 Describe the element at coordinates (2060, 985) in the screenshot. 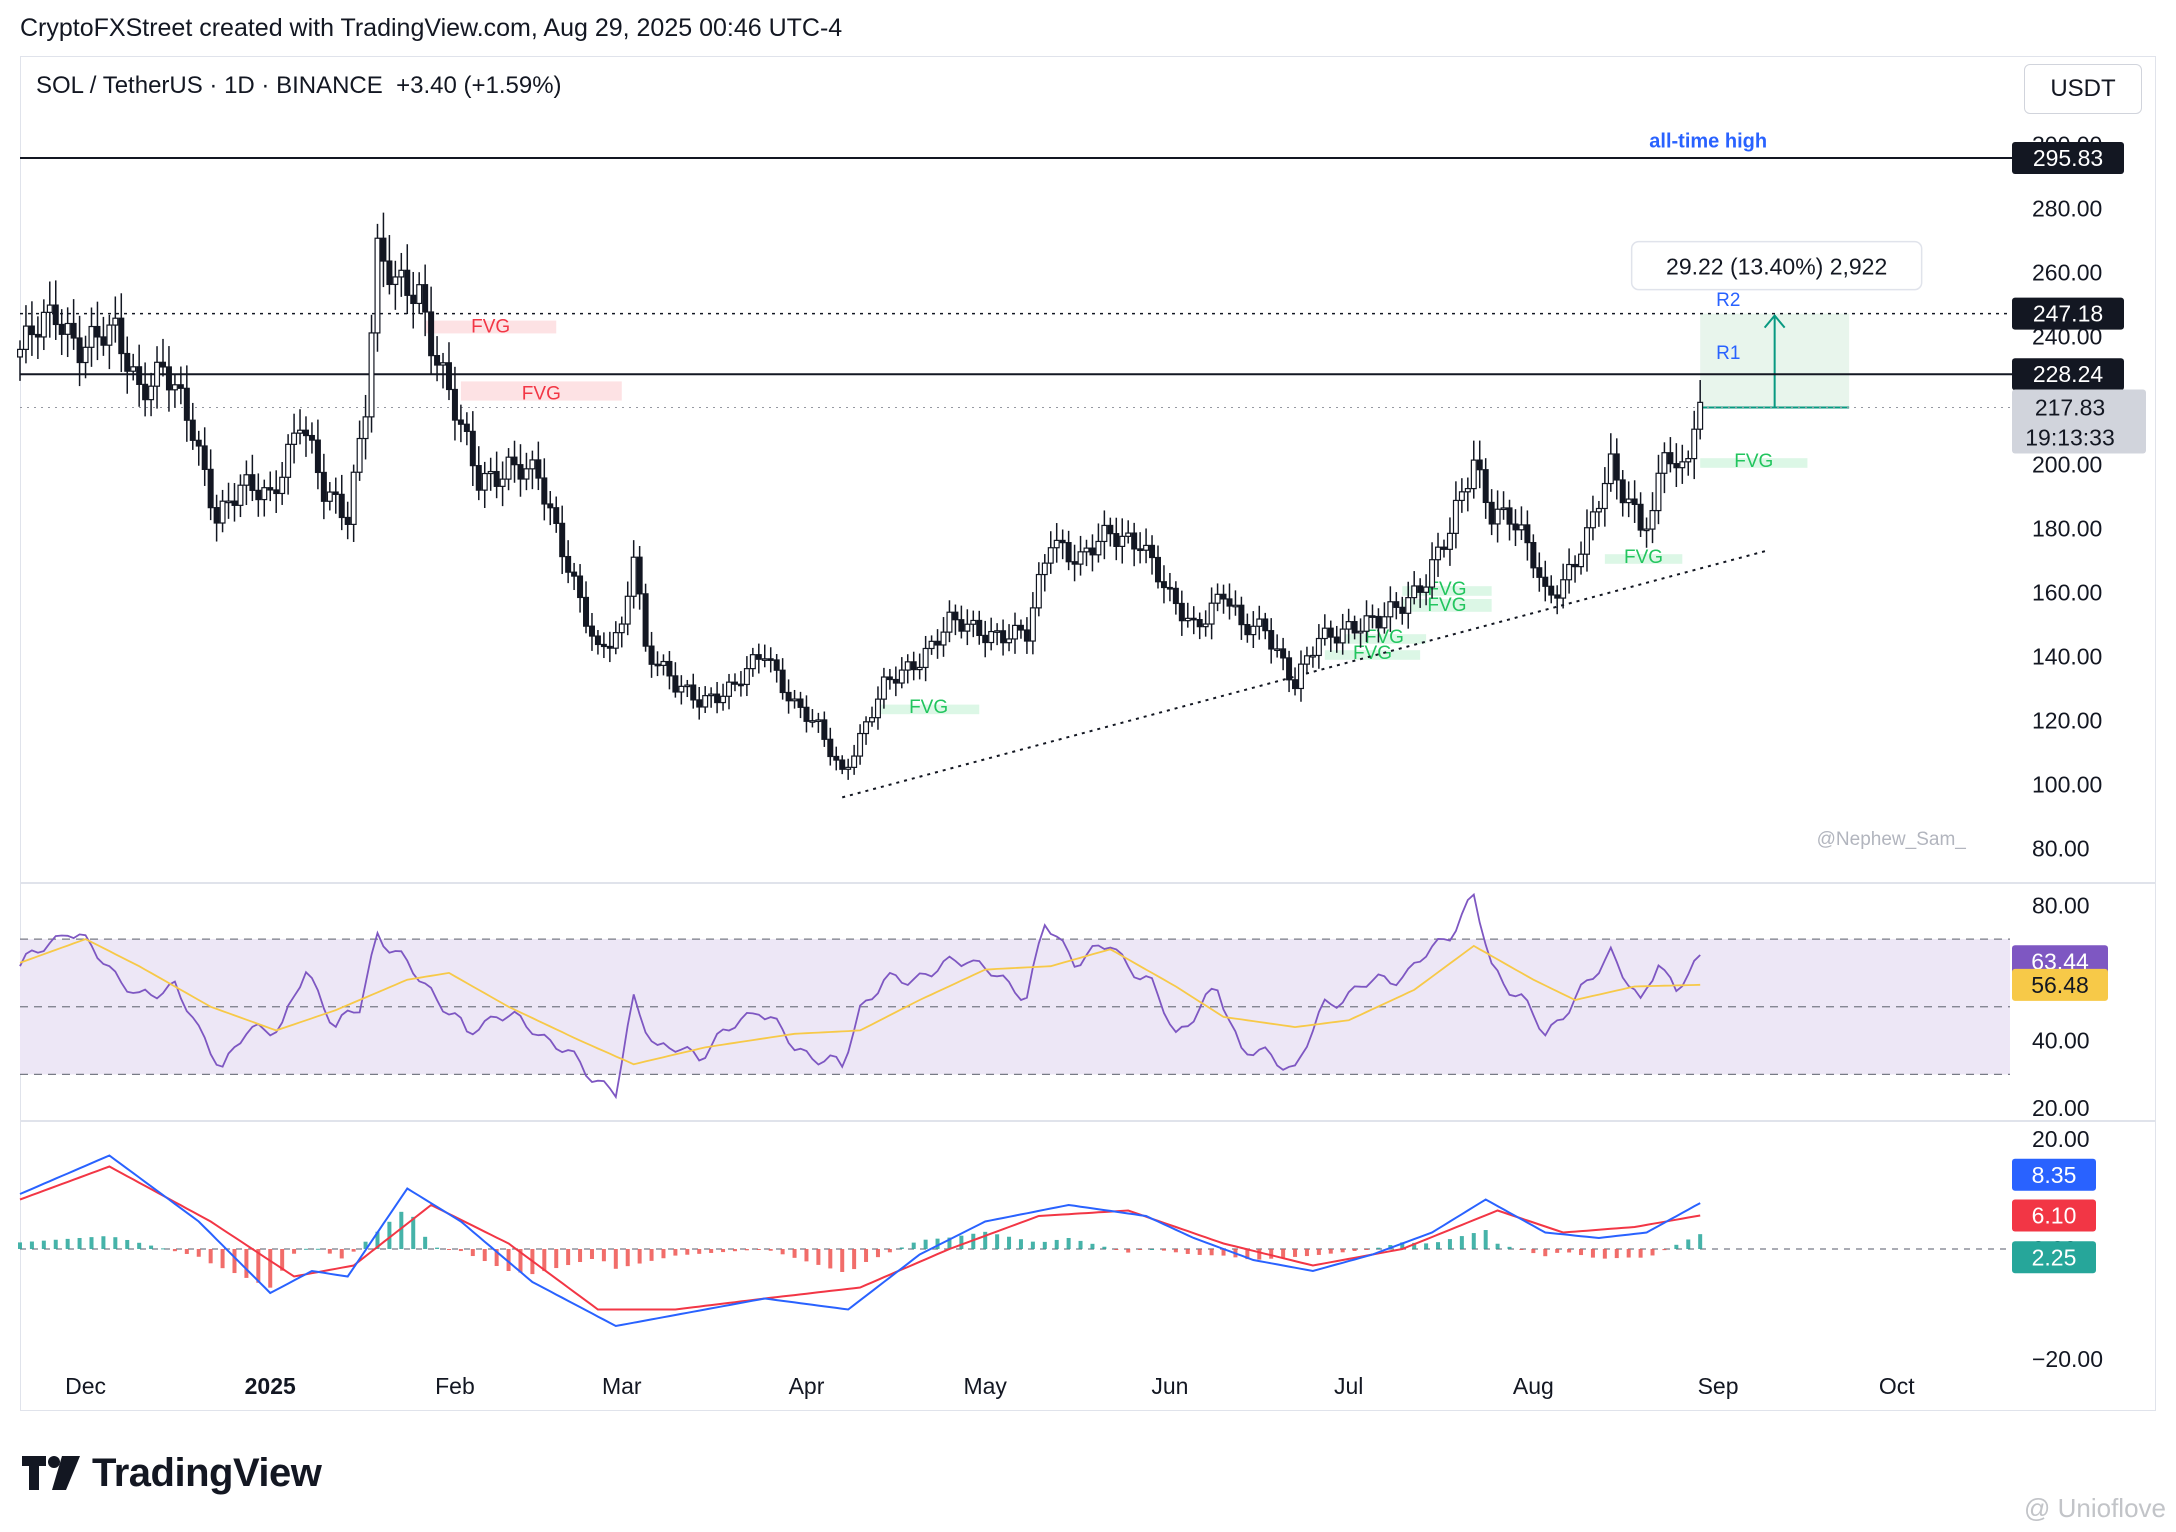

I see `rsi-ma-value-badge-text: 56.48` at that location.